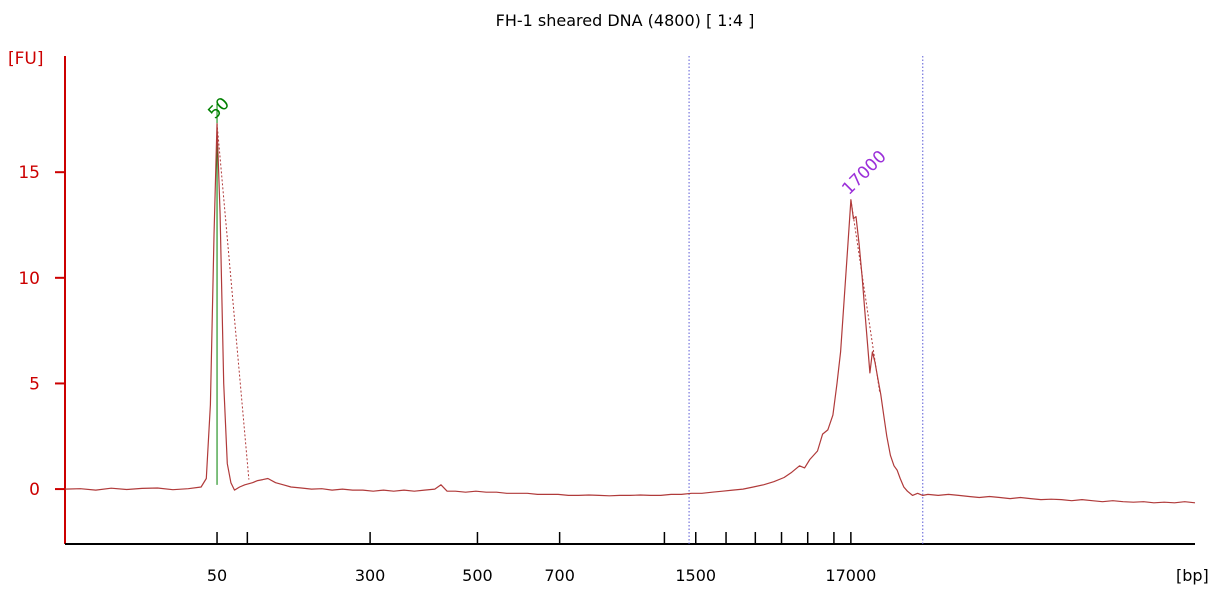 This screenshot has width=1216, height=592. I want to click on y-tick-label: 15, so click(29, 173).